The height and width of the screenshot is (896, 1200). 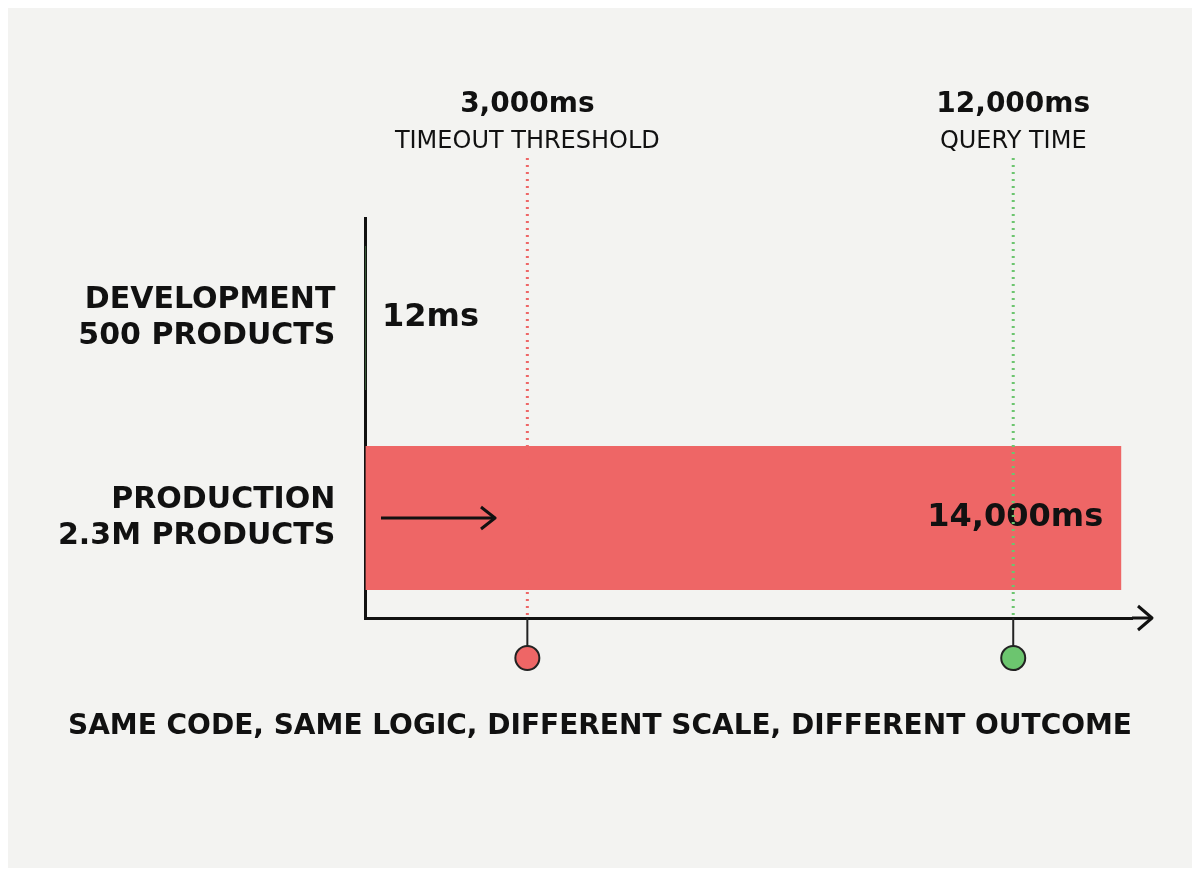 I want to click on data-label: 12ms, so click(x=430, y=315).